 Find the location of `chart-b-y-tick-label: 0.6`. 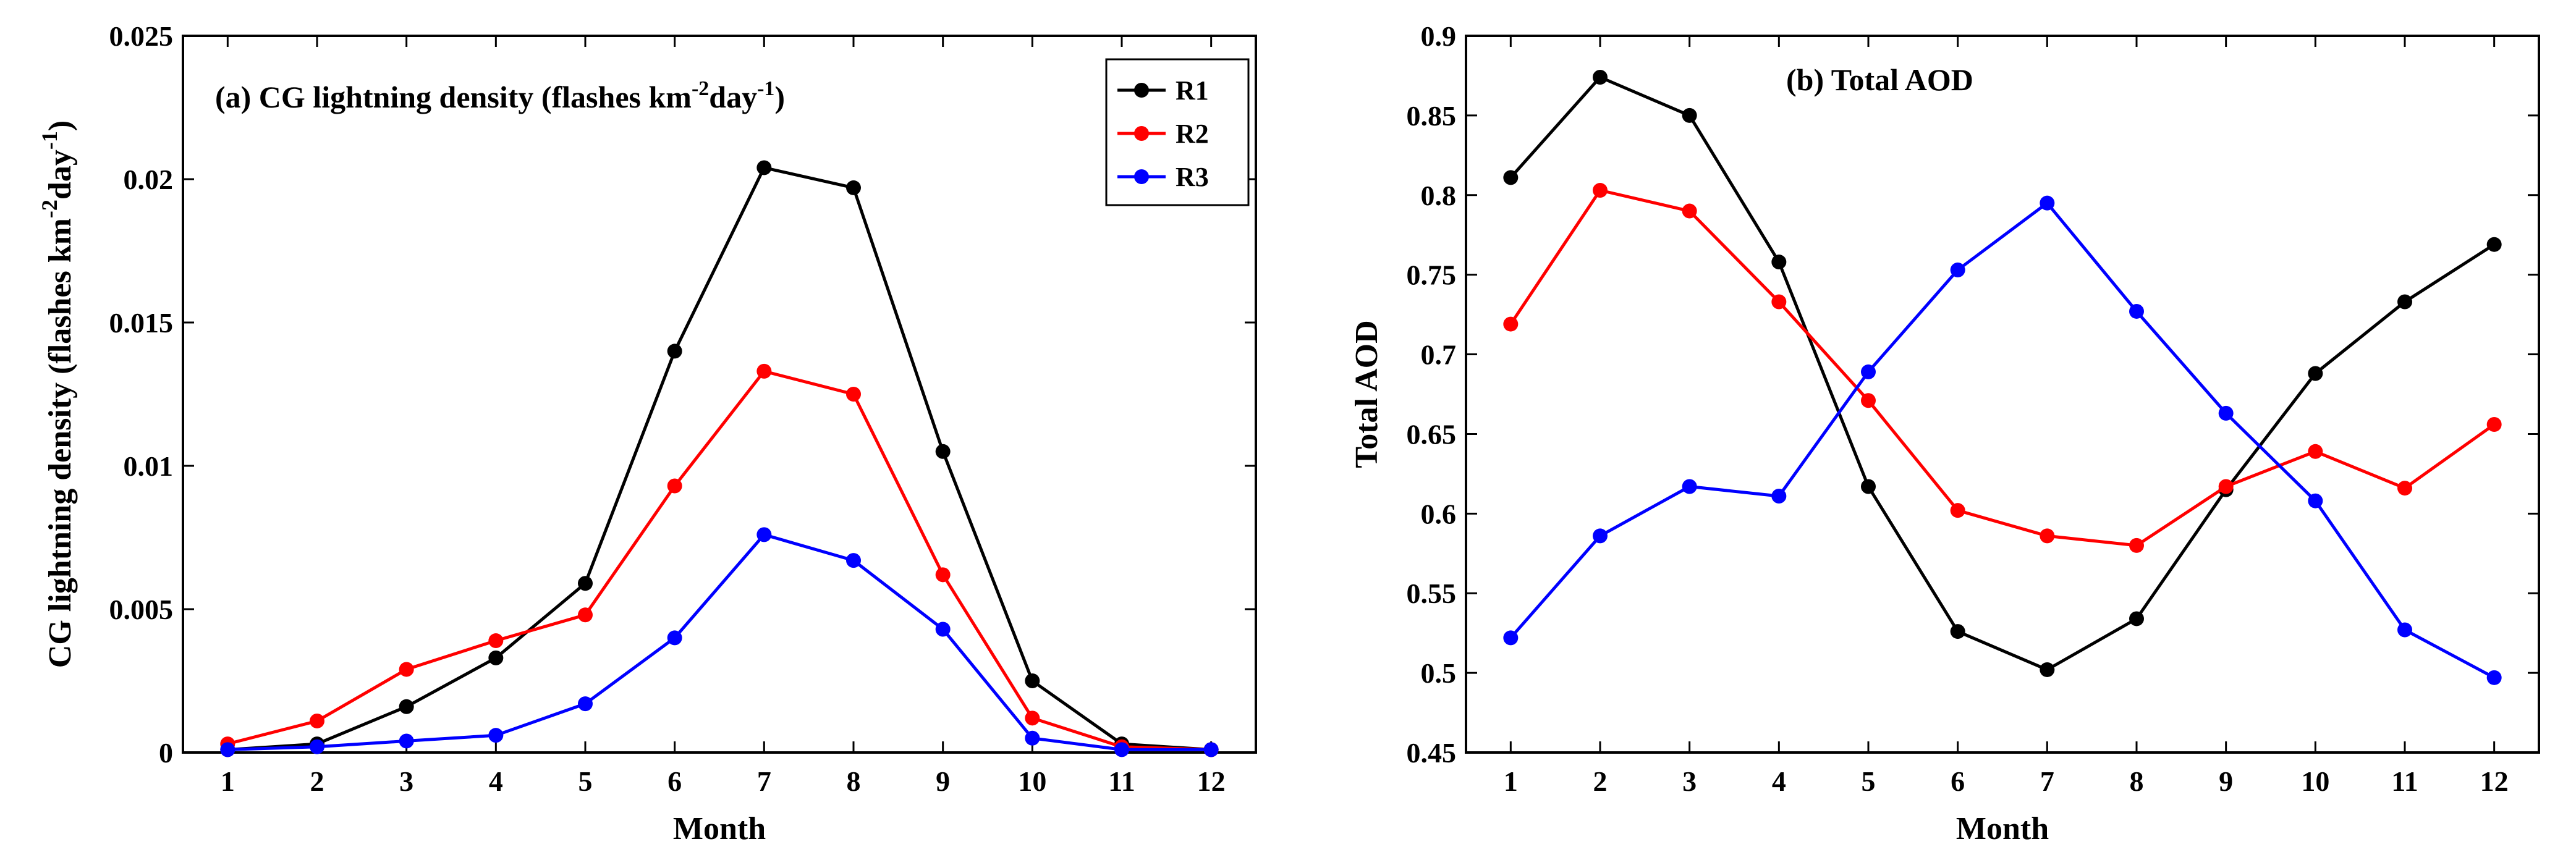

chart-b-y-tick-label: 0.6 is located at coordinates (1439, 513).